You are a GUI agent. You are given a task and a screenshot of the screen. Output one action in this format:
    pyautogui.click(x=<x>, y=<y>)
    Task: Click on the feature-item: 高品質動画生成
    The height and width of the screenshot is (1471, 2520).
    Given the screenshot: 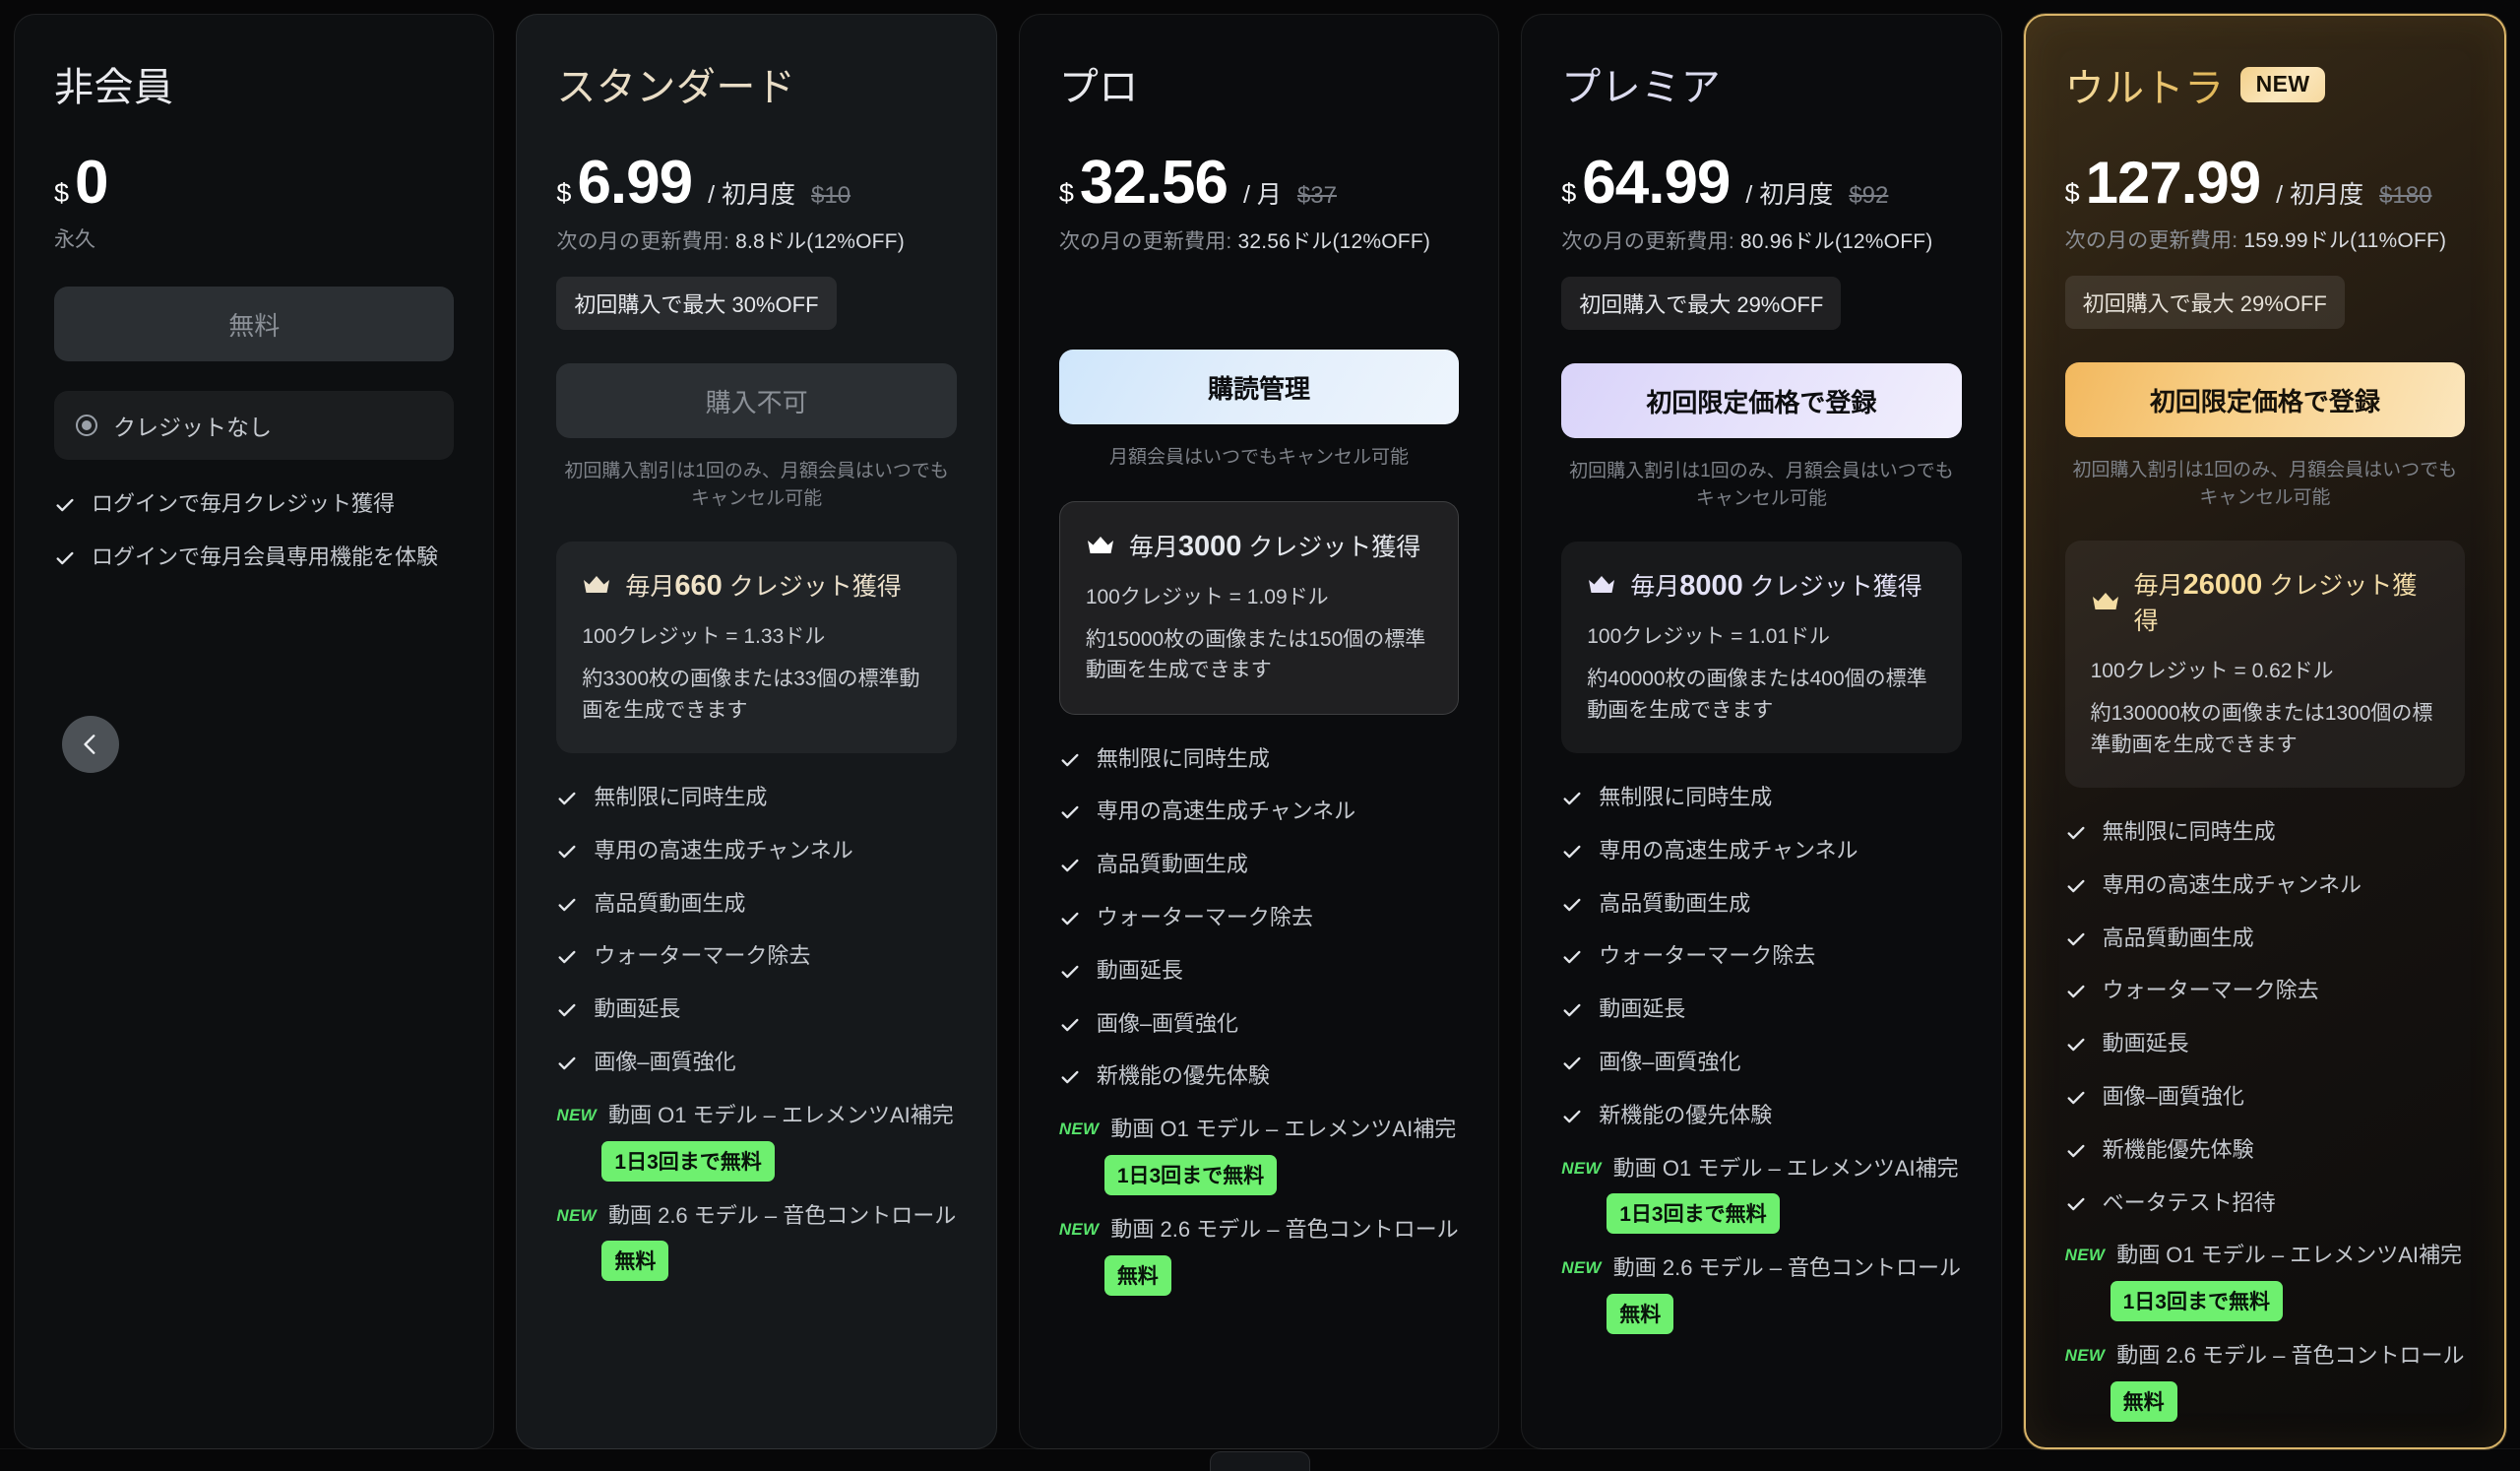 What is the action you would take?
    pyautogui.click(x=1761, y=904)
    